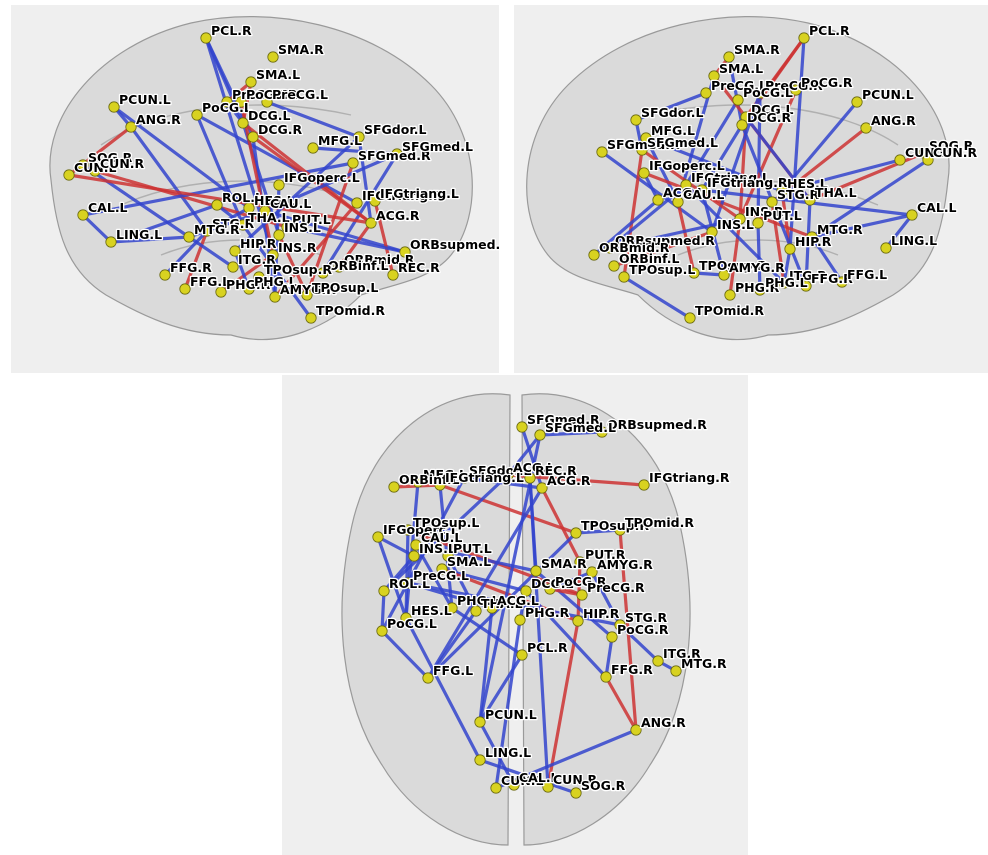 This screenshot has width=988, height=855. I want to click on brain-right-hemisphere, so click(606, 619).